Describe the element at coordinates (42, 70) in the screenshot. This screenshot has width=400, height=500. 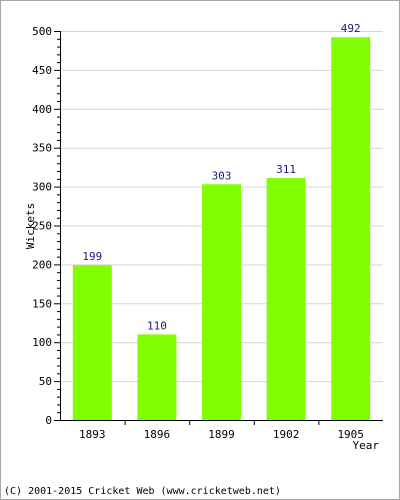
I see `y-tick-label-450: 450` at that location.